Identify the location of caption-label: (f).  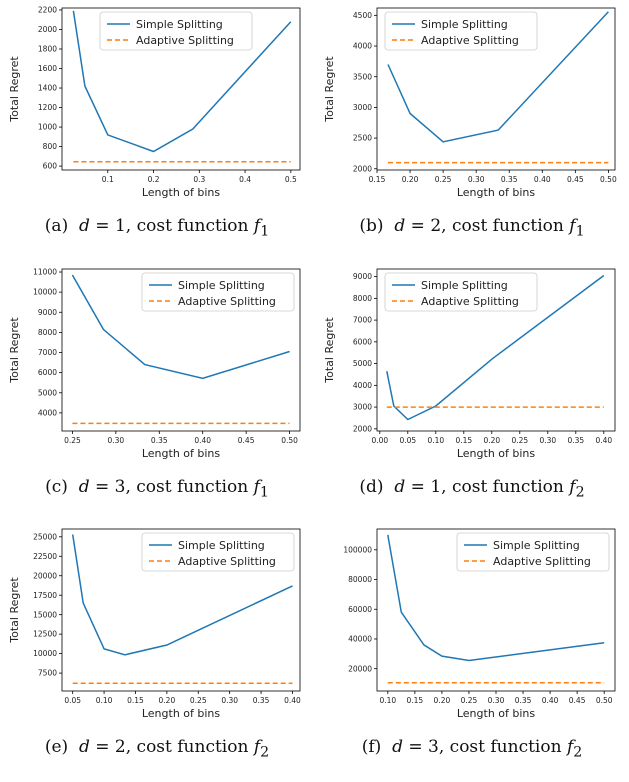
(377, 747).